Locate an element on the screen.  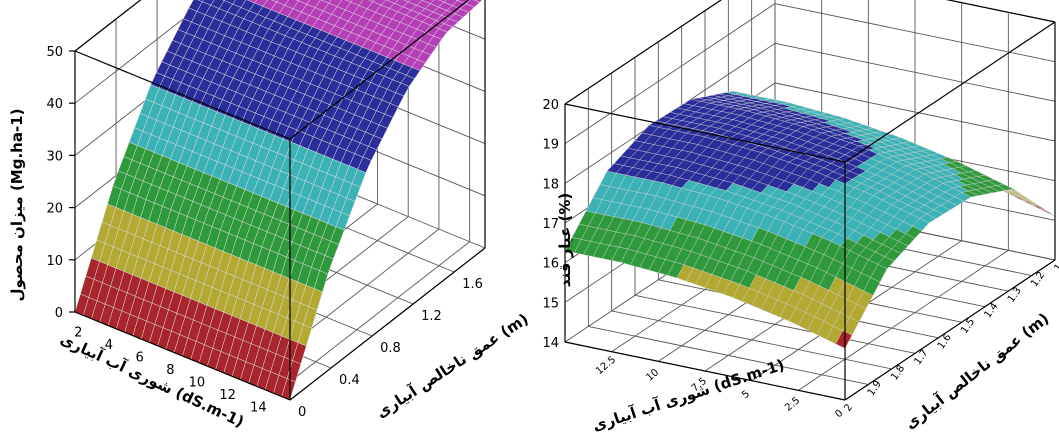
y-tick-label: 1.1 is located at coordinates (1055, 263).